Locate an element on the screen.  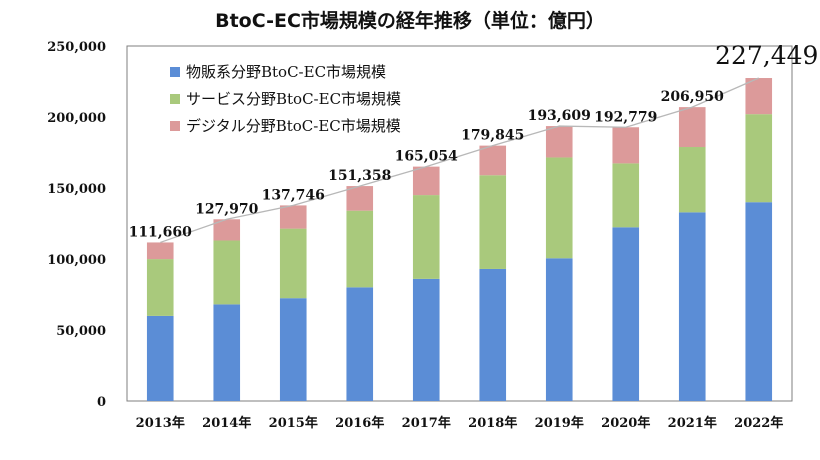
total-data-label: 165,054 is located at coordinates (427, 157).